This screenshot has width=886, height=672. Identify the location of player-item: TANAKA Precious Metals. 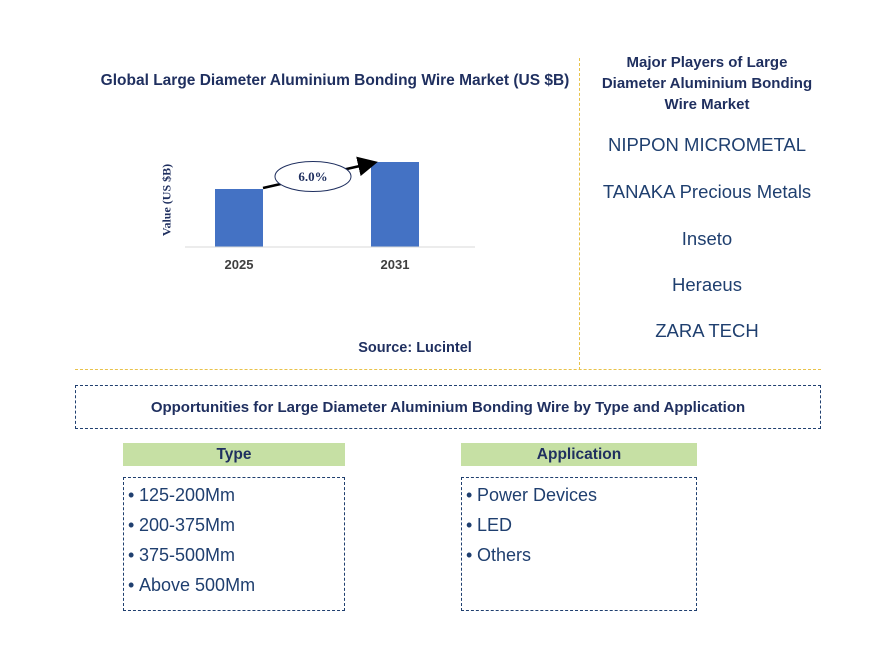
(707, 191).